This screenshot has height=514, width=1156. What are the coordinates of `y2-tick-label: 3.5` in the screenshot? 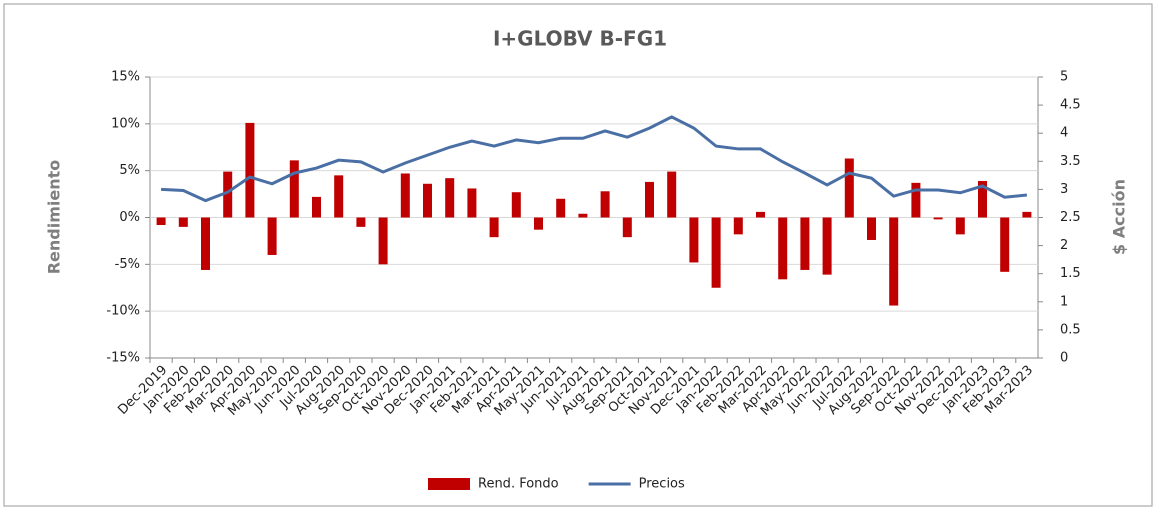 It's located at (1070, 161).